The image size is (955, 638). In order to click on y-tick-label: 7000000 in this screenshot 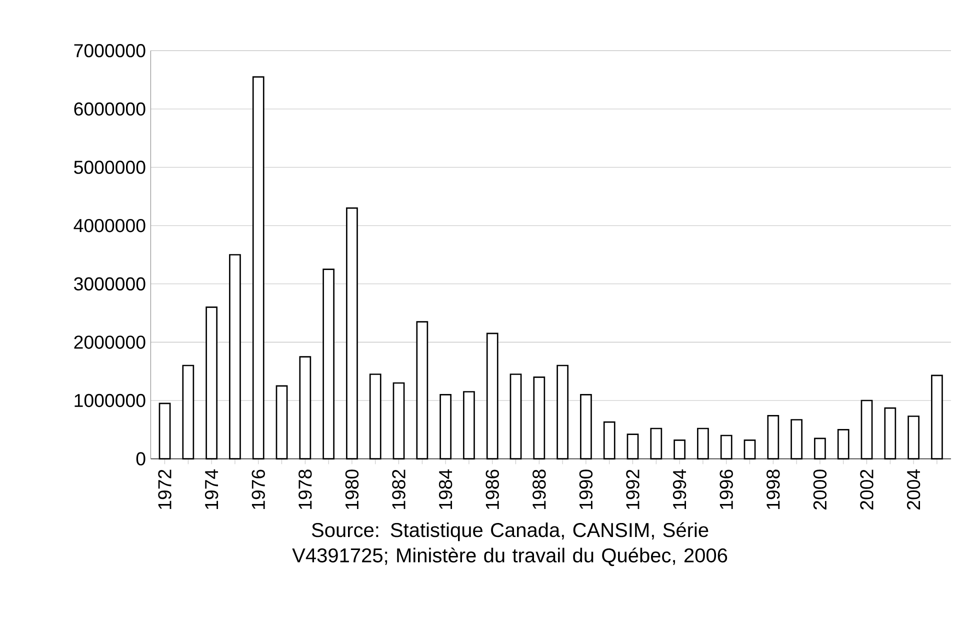, I will do `click(110, 51)`.